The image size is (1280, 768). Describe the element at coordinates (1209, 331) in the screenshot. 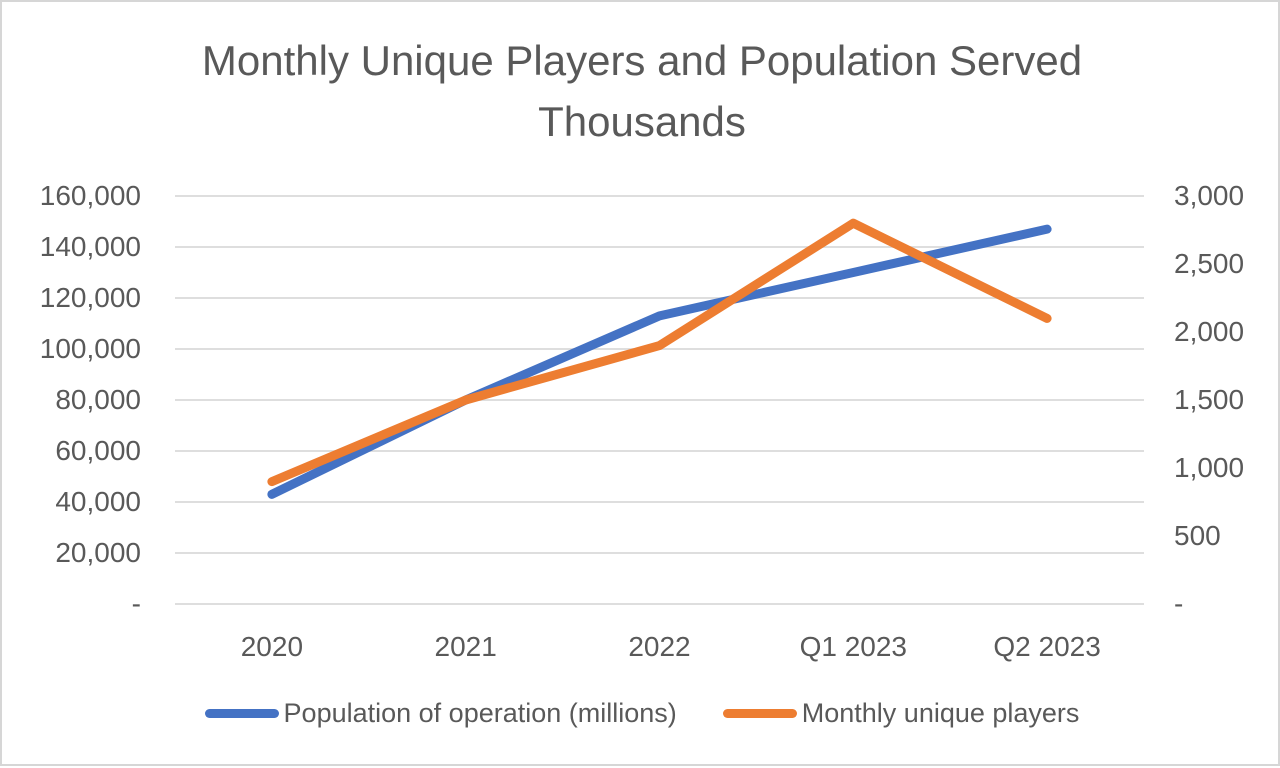

I see `right-axis-tick-label: 2,000` at that location.